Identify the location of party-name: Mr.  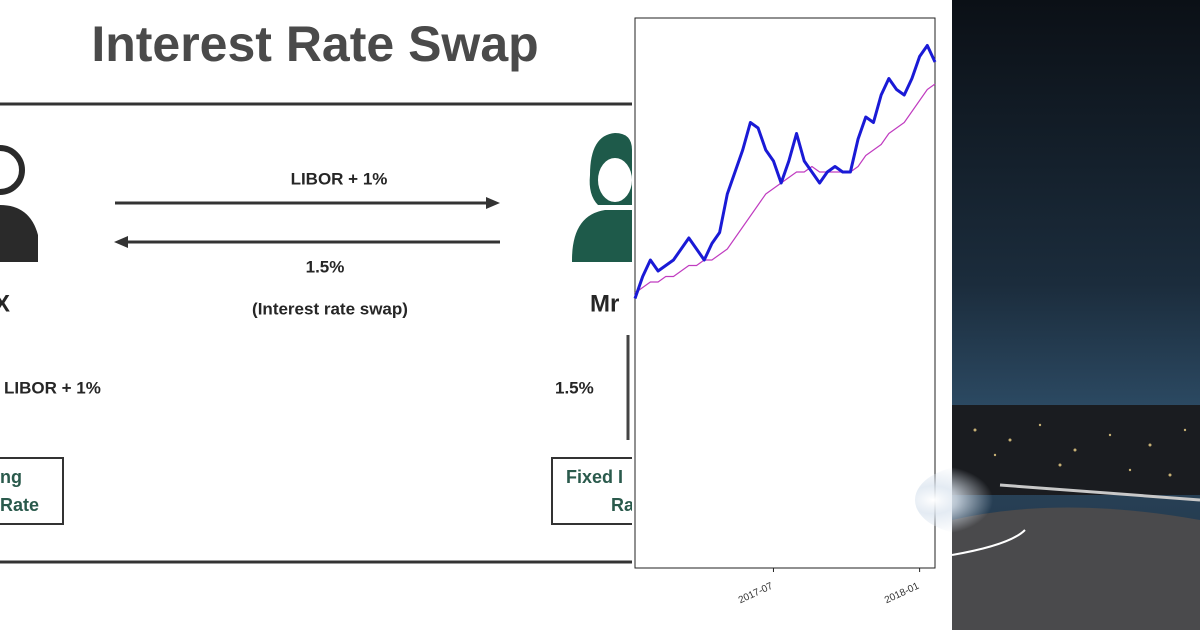
(604, 303).